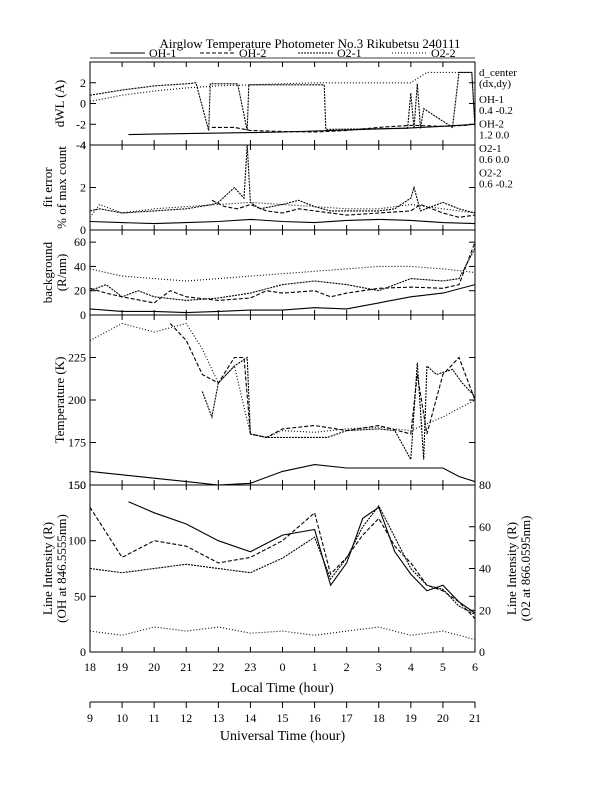 This screenshot has width=612, height=792. What do you see at coordinates (59, 104) in the screenshot?
I see `y-axis-label: dWL (A)` at bounding box center [59, 104].